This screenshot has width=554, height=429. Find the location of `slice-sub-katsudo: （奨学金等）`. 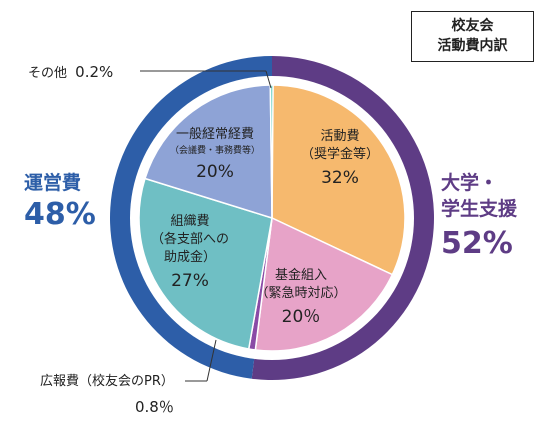

slice-sub-katsudo: （奨学金等） is located at coordinates (339, 154).